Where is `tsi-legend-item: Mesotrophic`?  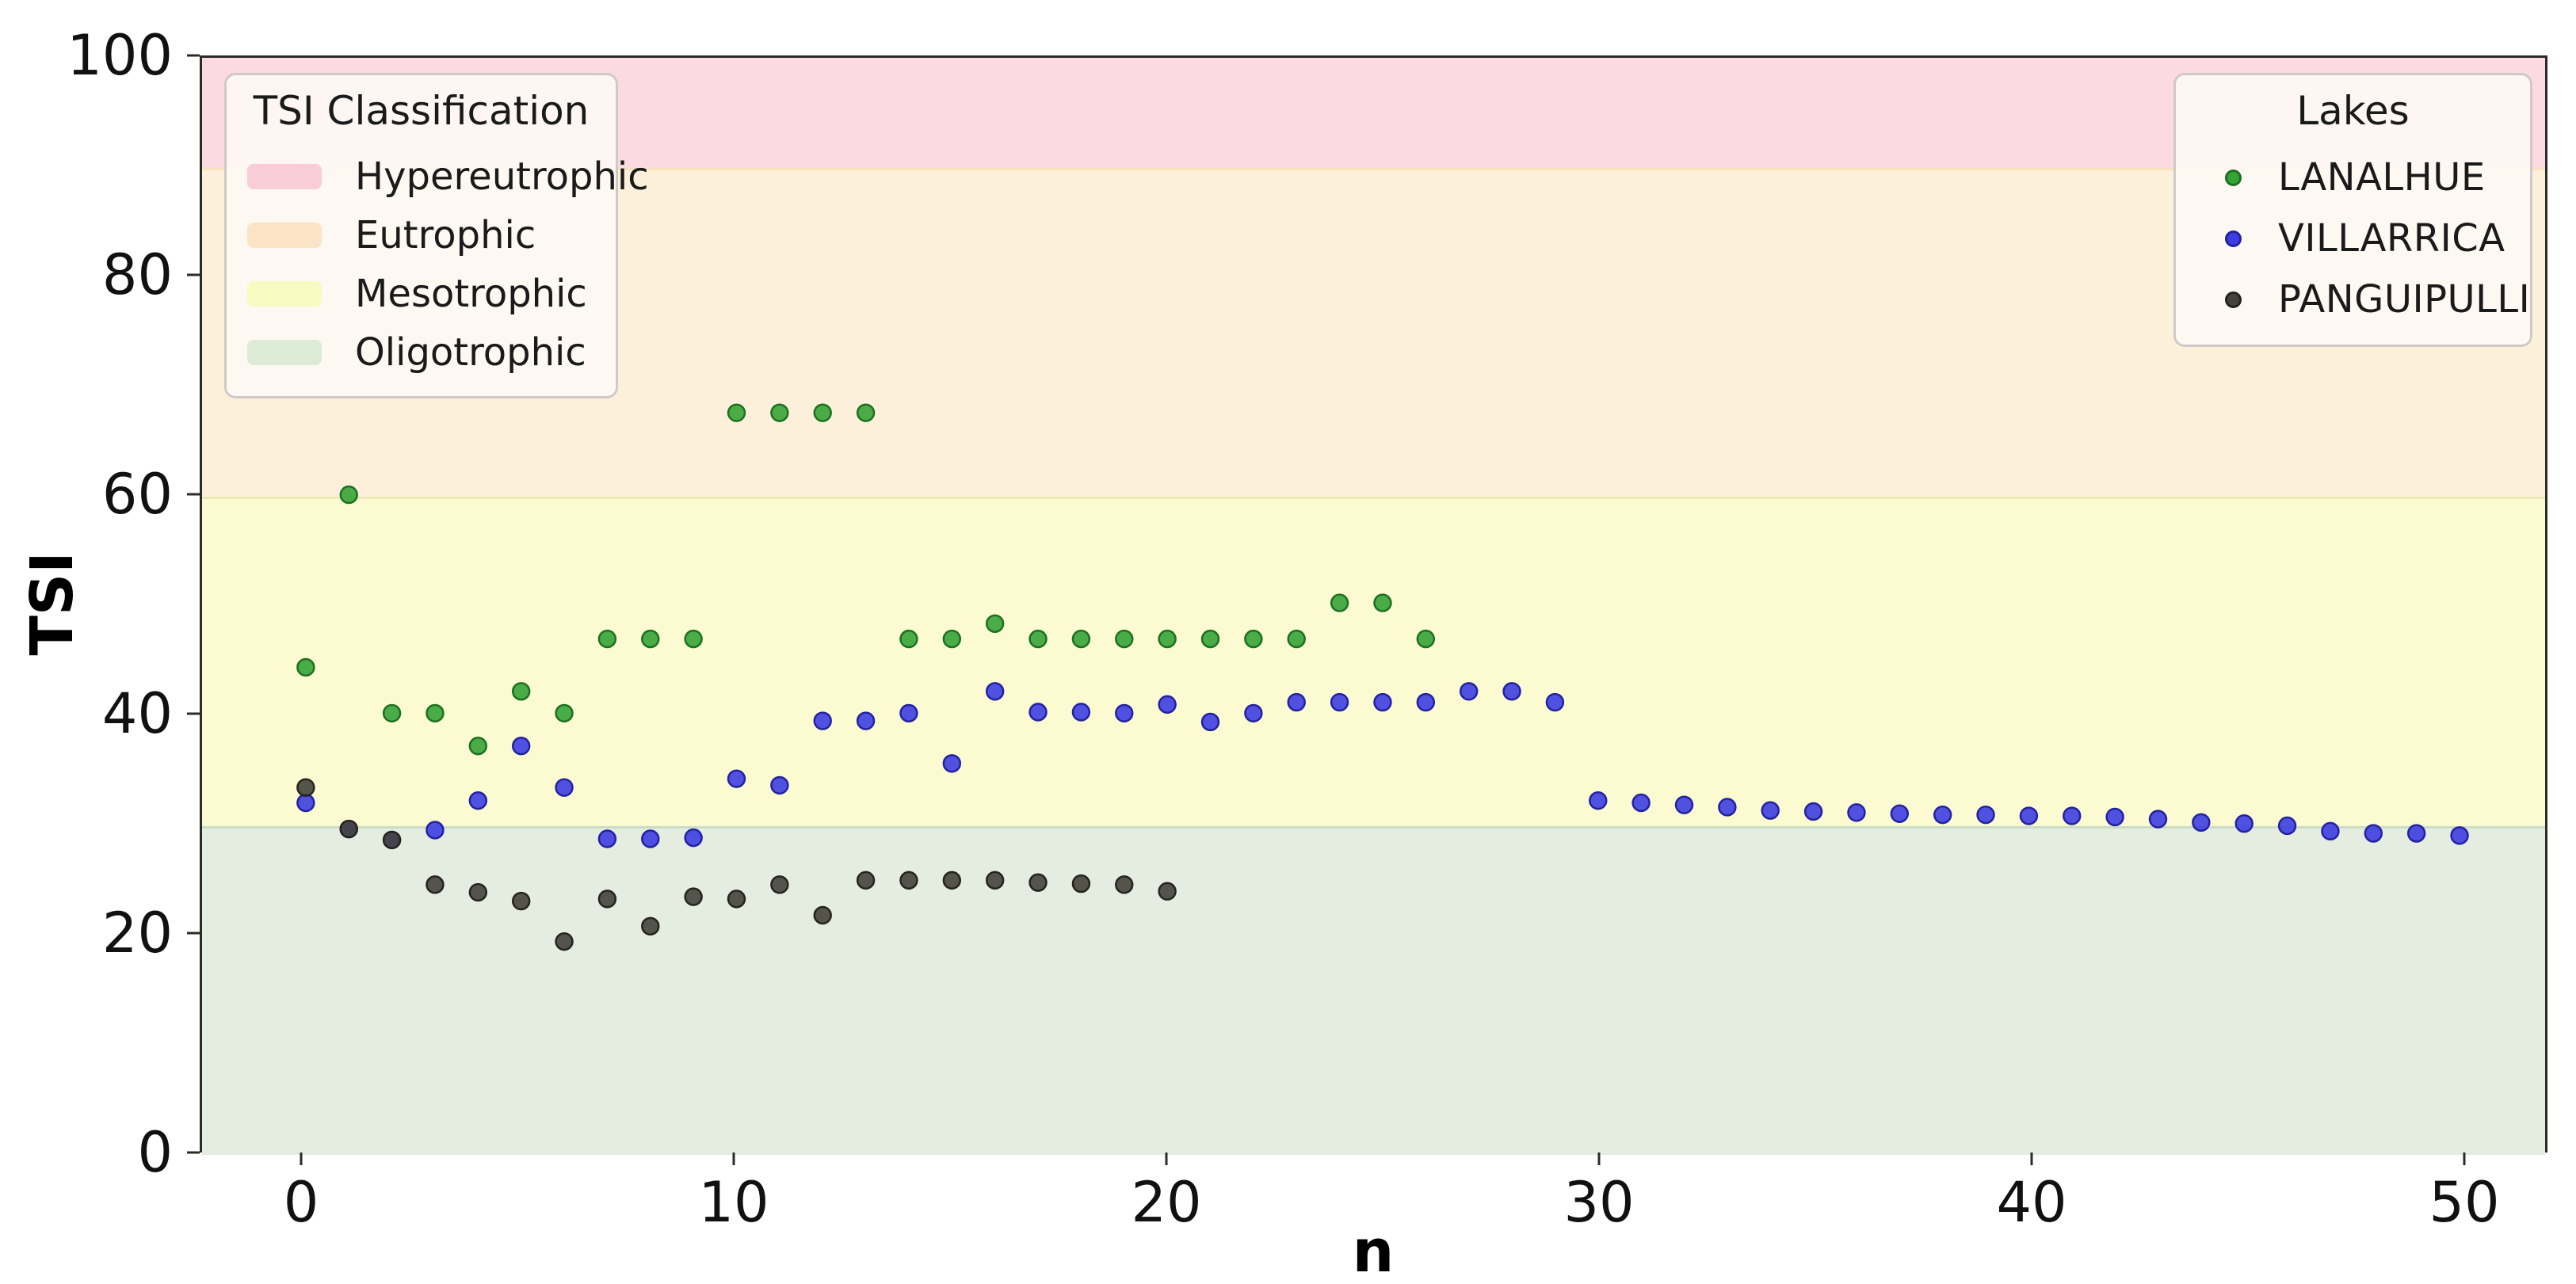 tsi-legend-item: Mesotrophic is located at coordinates (421, 294).